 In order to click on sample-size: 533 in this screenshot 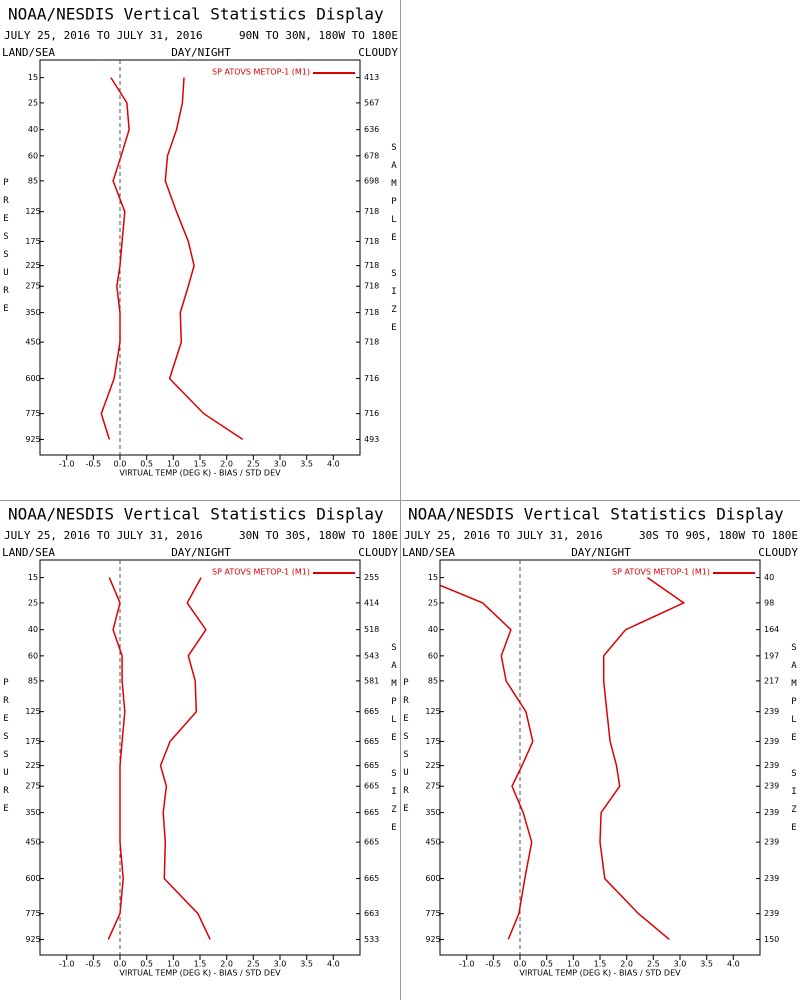, I will do `click(371, 939)`.